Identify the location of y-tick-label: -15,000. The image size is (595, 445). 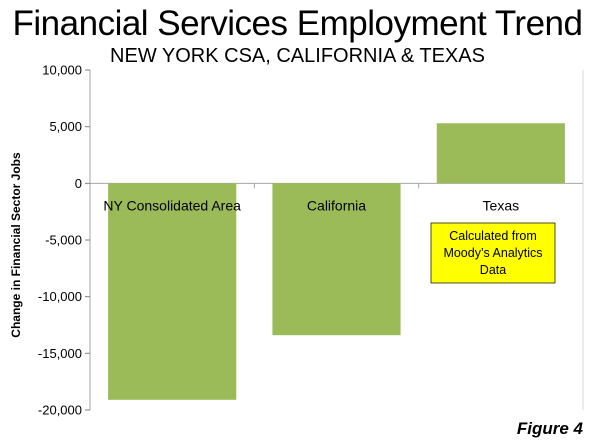
(60, 353).